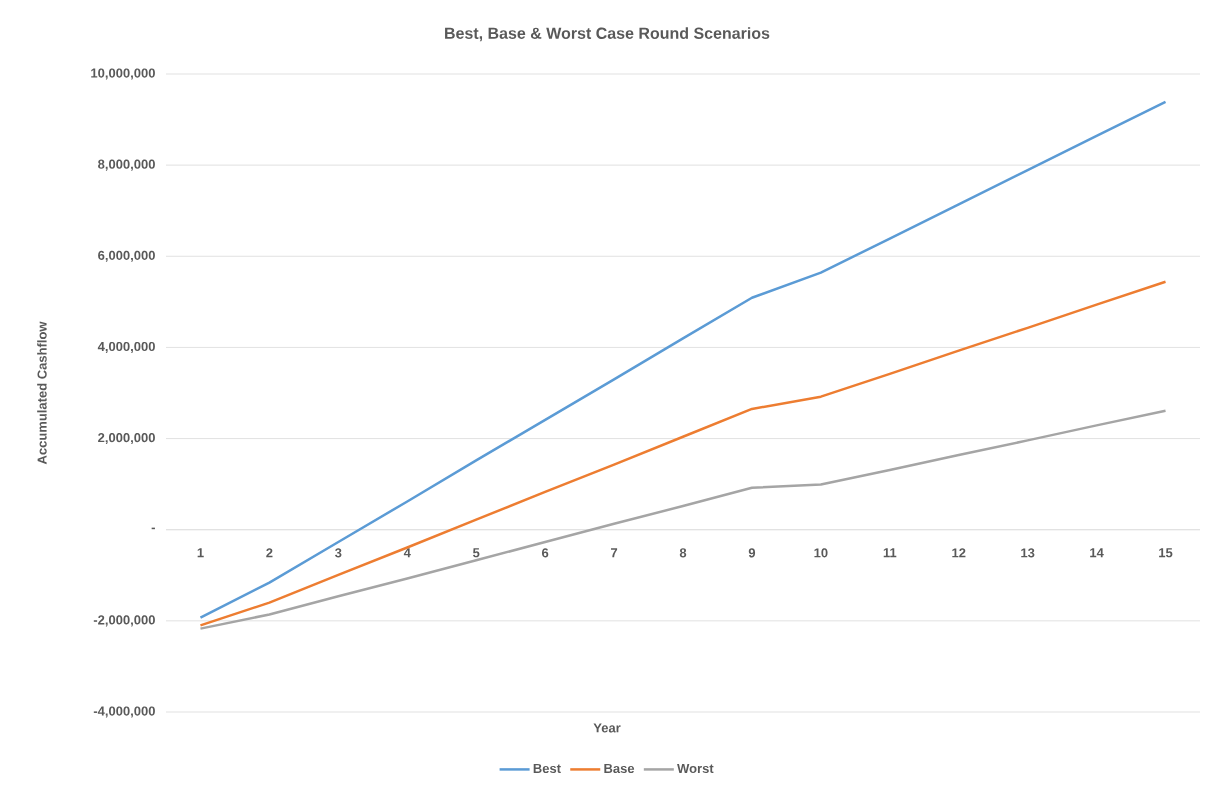 The height and width of the screenshot is (792, 1214). I want to click on x-tick-label: 13, so click(1028, 553).